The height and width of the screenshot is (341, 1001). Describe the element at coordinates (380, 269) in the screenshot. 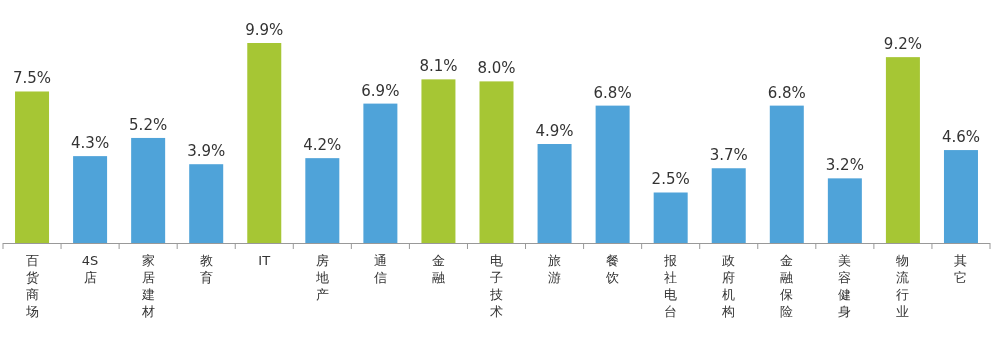

I see `x-tick-label: 通信` at that location.